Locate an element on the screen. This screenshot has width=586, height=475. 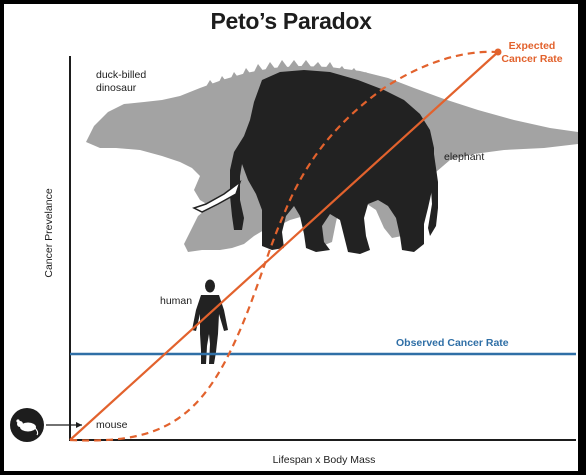
mouse-icon is located at coordinates (27, 425).